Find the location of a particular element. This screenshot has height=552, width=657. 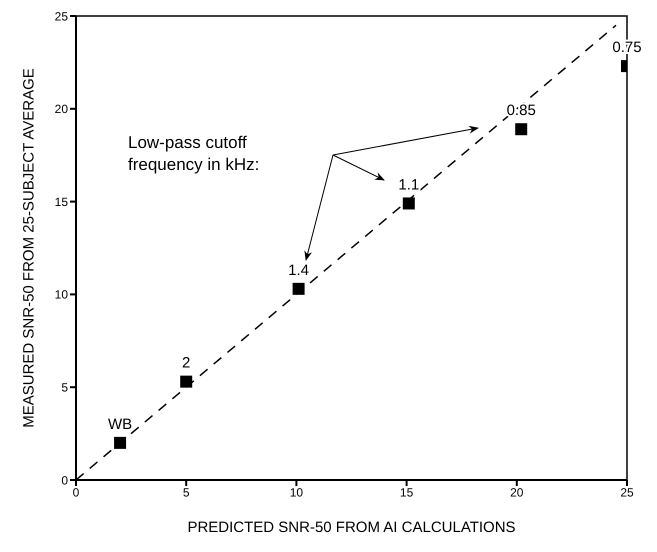

annotation: Low-pass cutoff frequency in kHz: is located at coordinates (194, 154).